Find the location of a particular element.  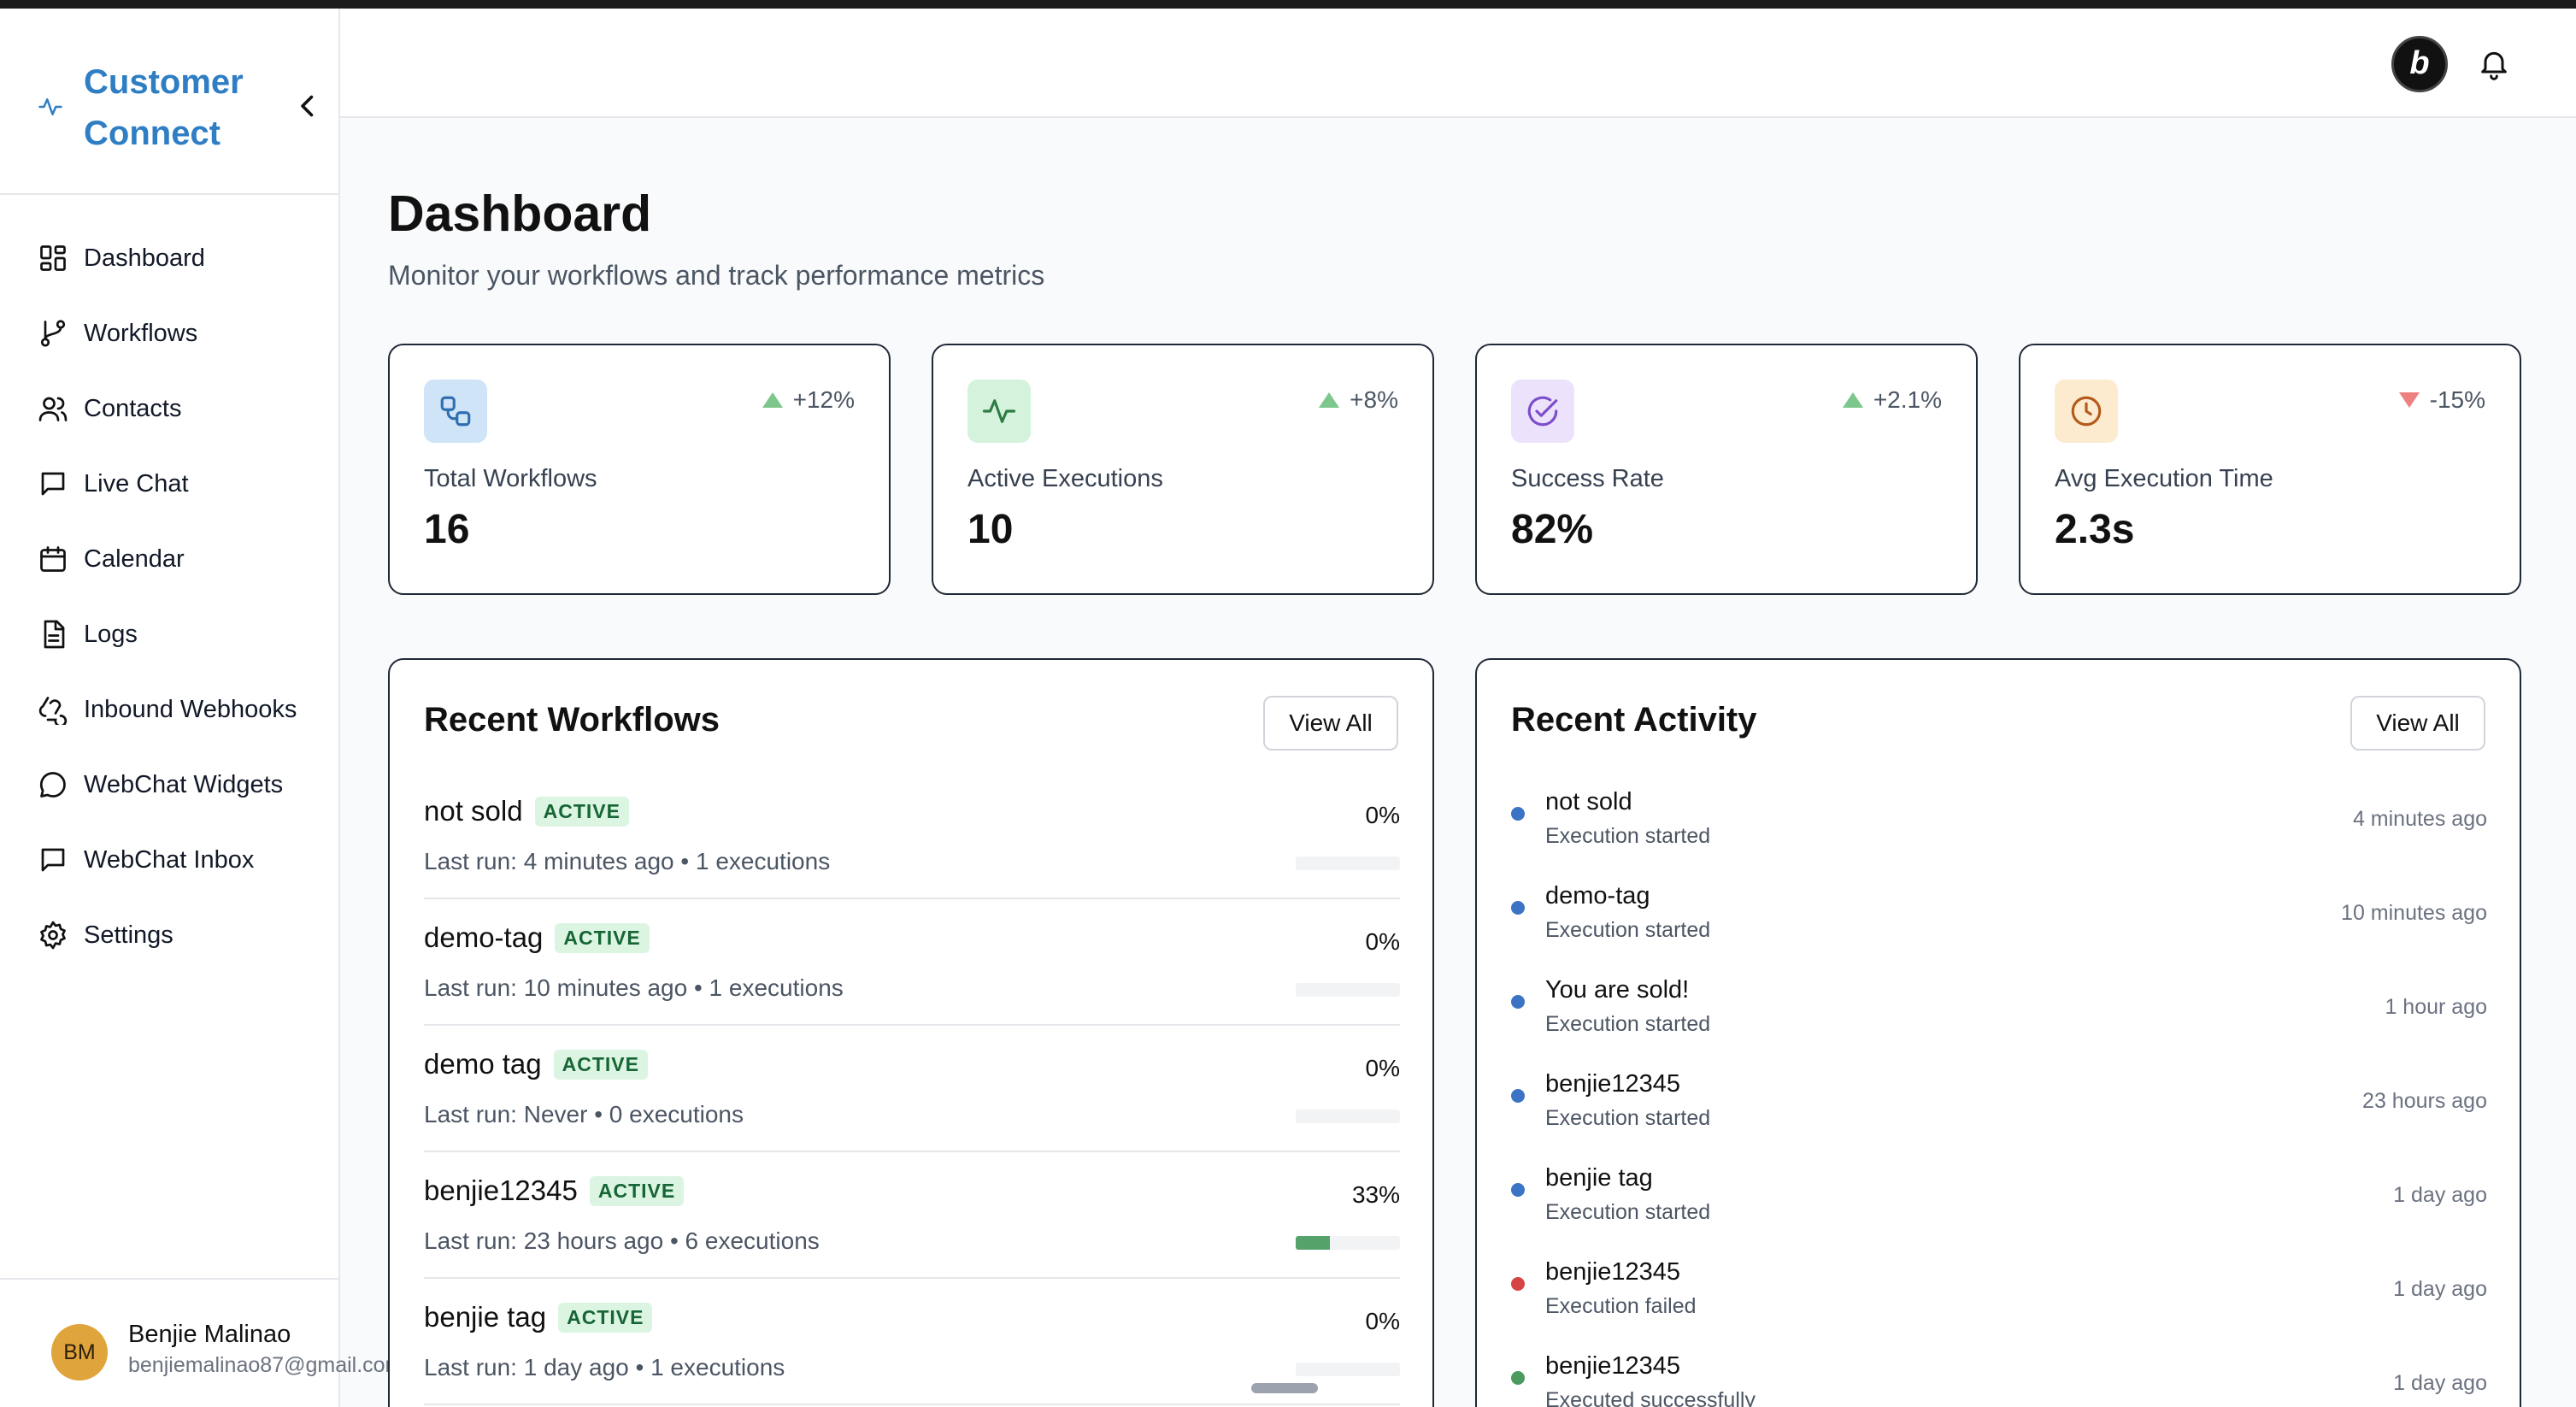

bell-icon is located at coordinates (2494, 63).